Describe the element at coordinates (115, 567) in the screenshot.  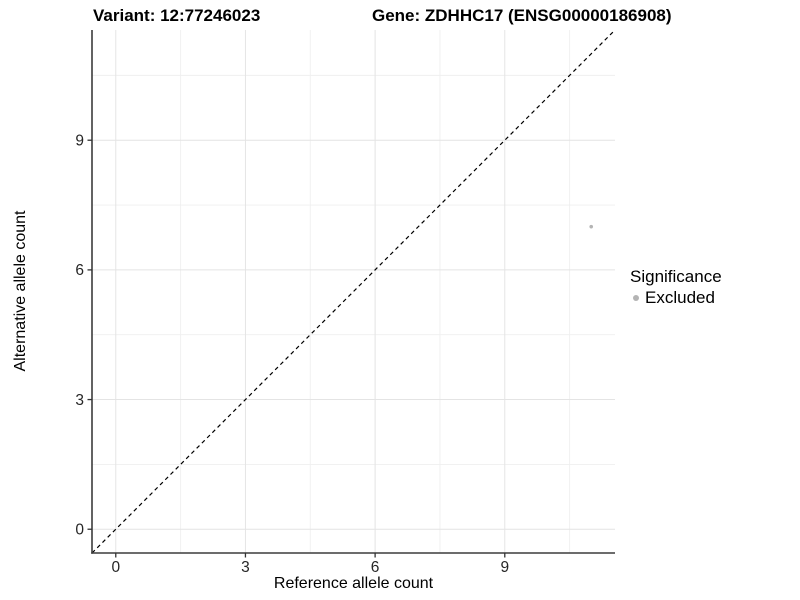
I see `x-tick-label: 0` at that location.